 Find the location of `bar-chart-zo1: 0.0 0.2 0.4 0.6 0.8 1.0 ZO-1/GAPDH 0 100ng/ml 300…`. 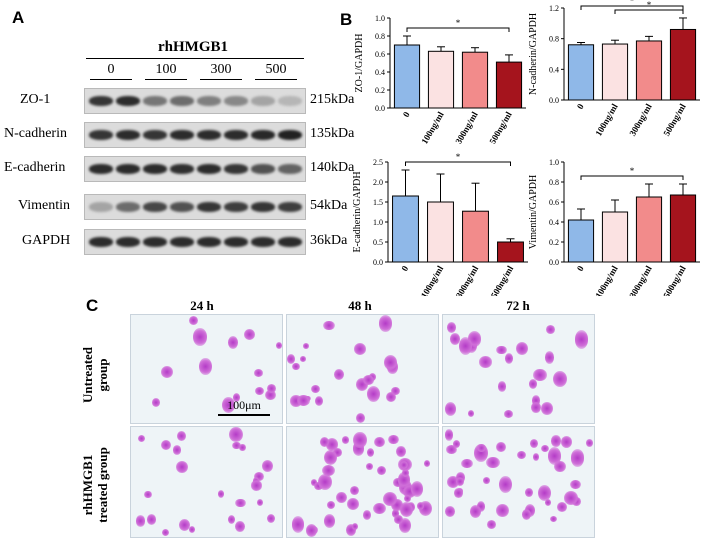

bar-chart-zo1: 0.0 0.2 0.4 0.6 0.8 1.0 ZO-1/GAPDH 0 100ng/ml 300… is located at coordinates (440, 79).